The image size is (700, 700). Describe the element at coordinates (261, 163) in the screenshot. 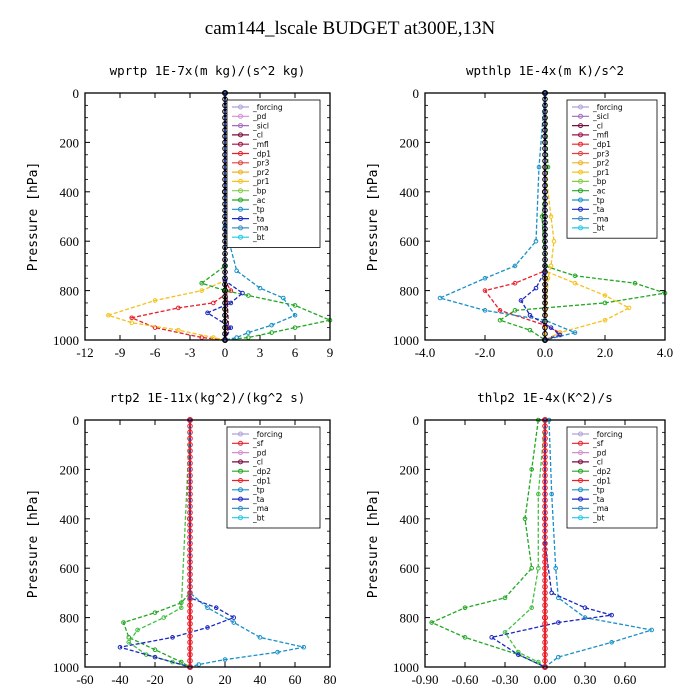

I see `legend-label: _pr3` at that location.